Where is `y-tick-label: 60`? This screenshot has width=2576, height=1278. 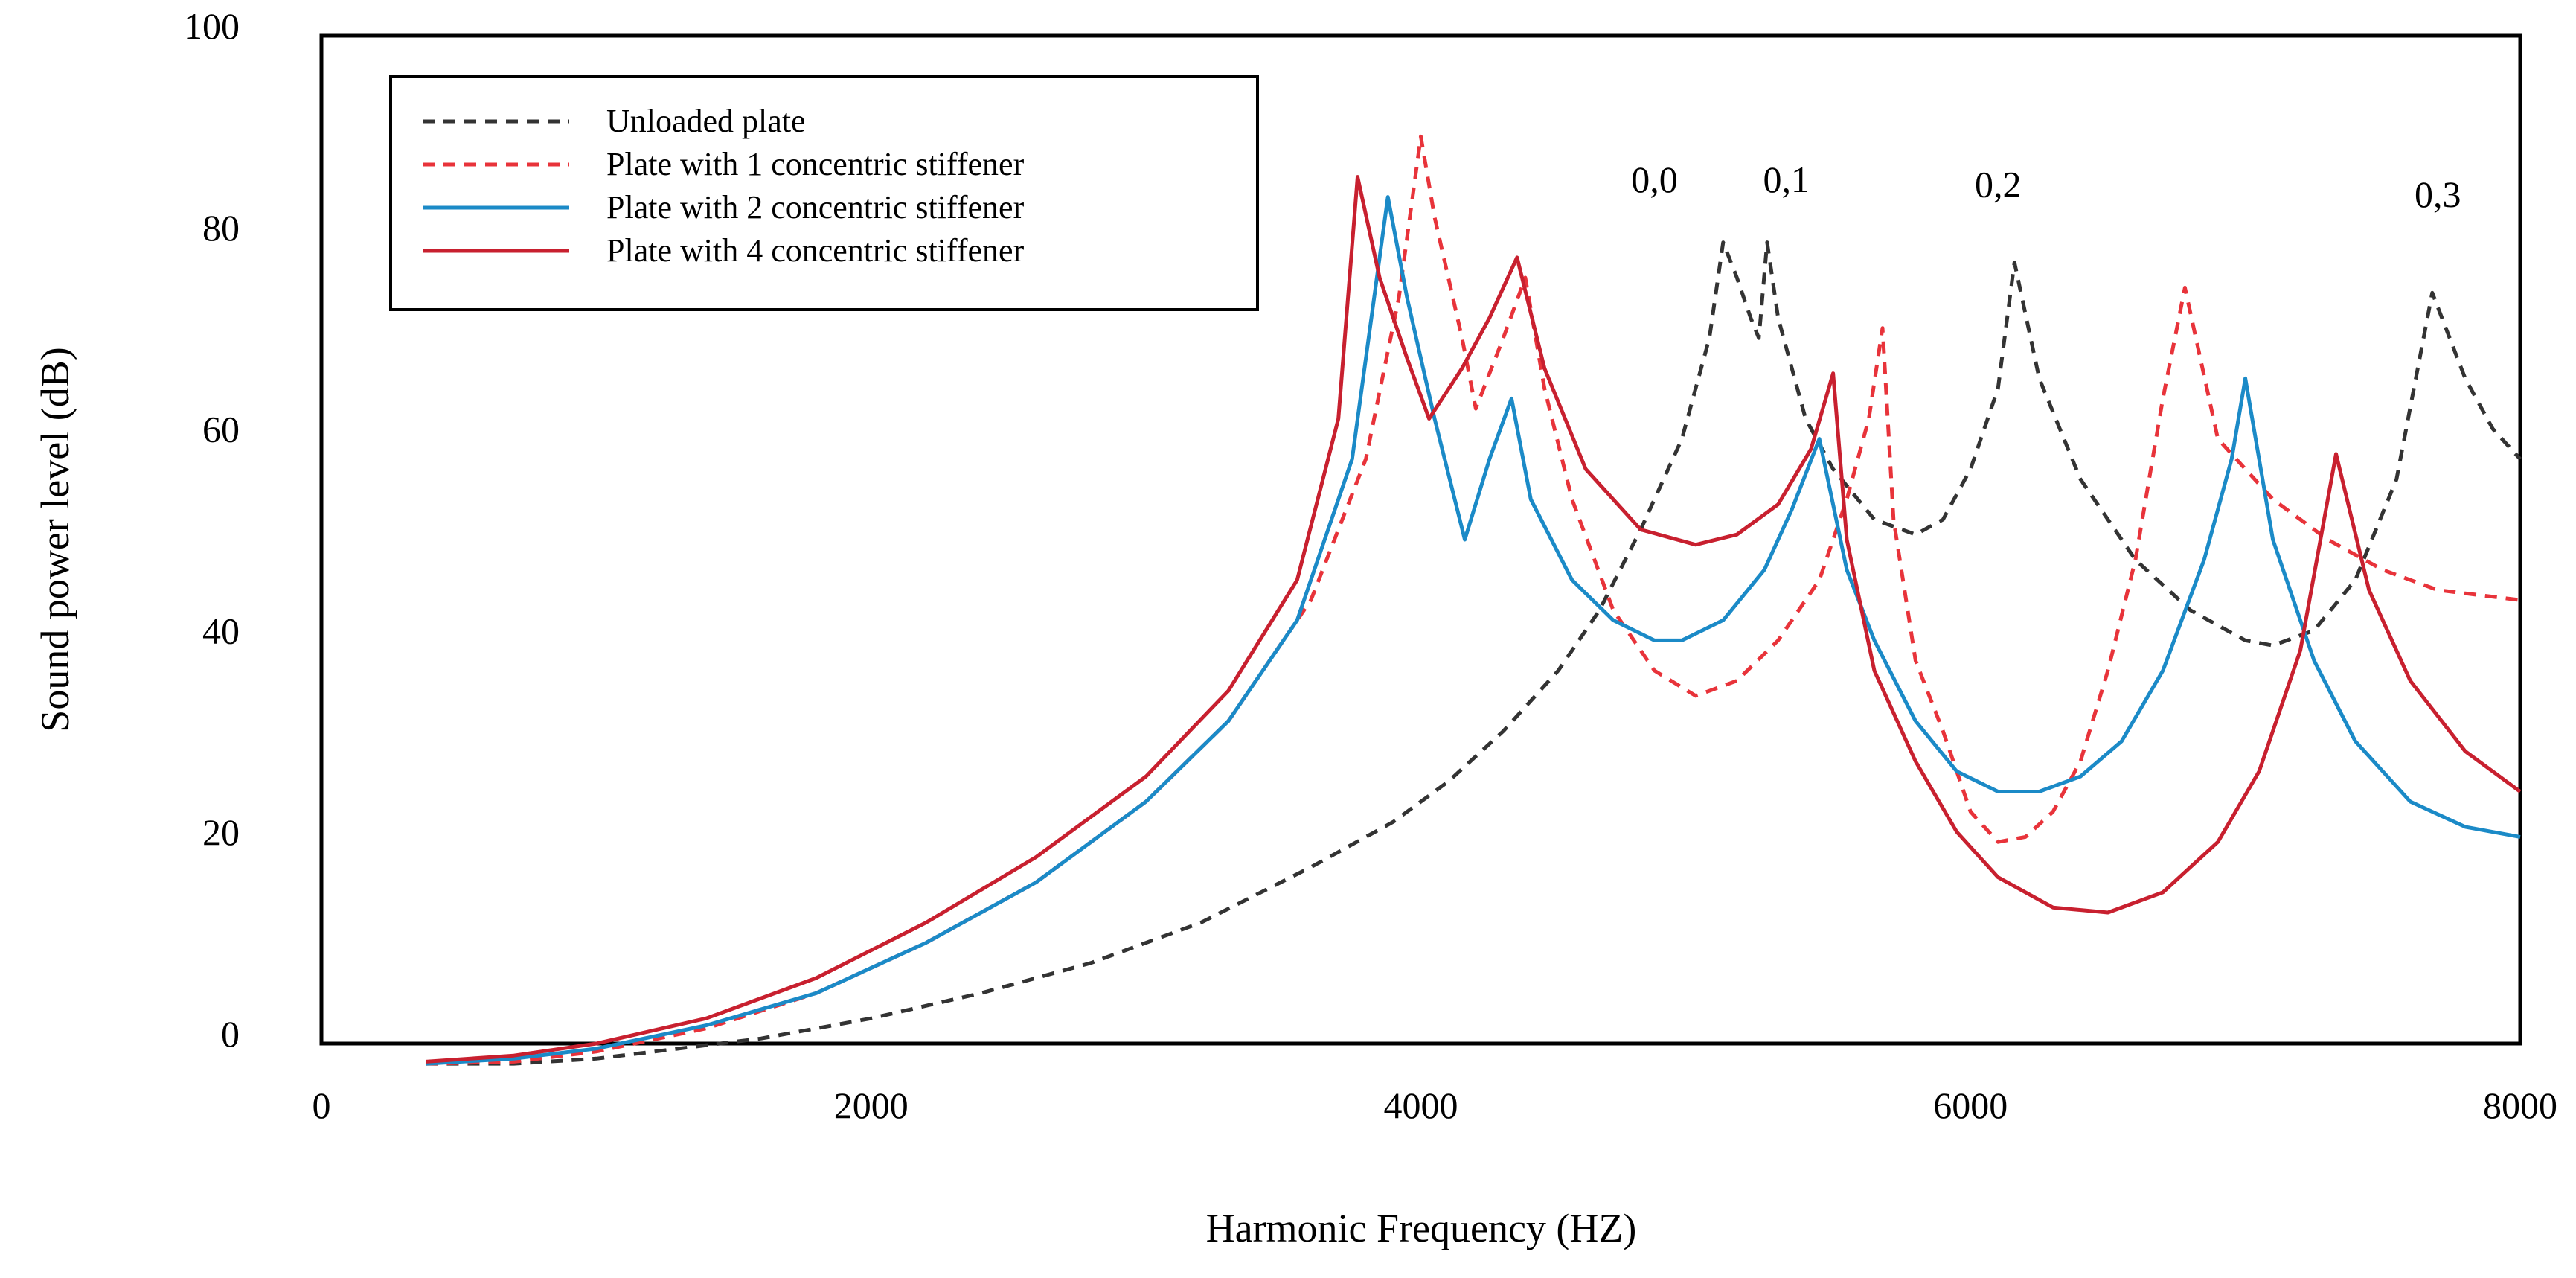 y-tick-label: 60 is located at coordinates (221, 430).